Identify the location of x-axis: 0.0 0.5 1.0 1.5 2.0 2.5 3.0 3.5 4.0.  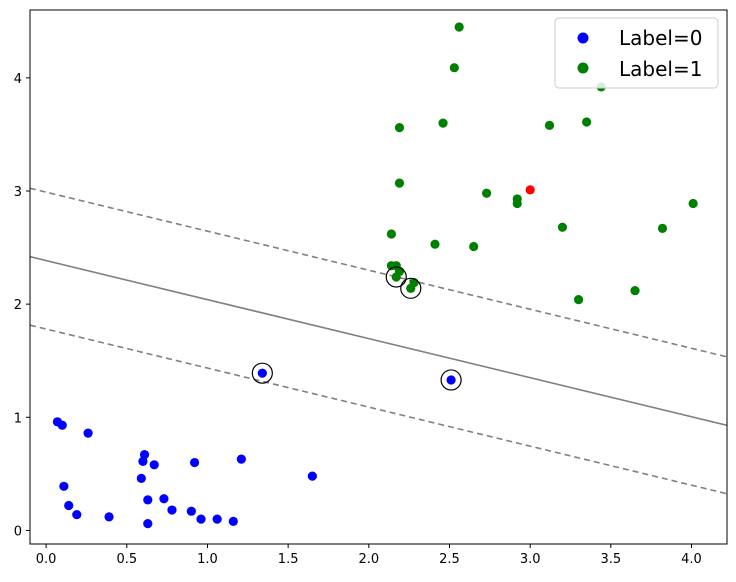
(369, 555).